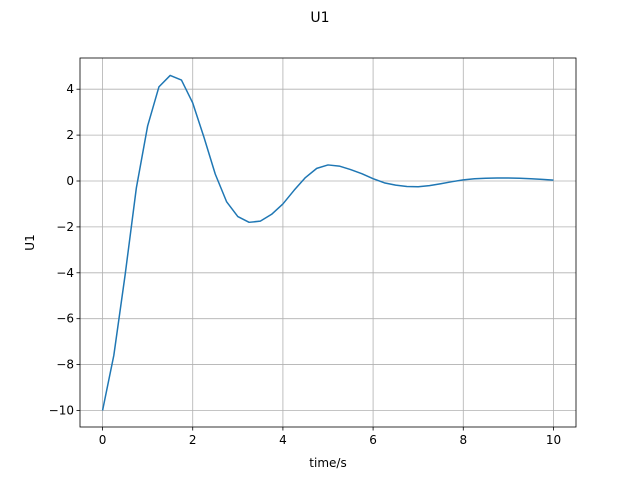  What do you see at coordinates (463, 440) in the screenshot?
I see `x-tick-label: 8` at bounding box center [463, 440].